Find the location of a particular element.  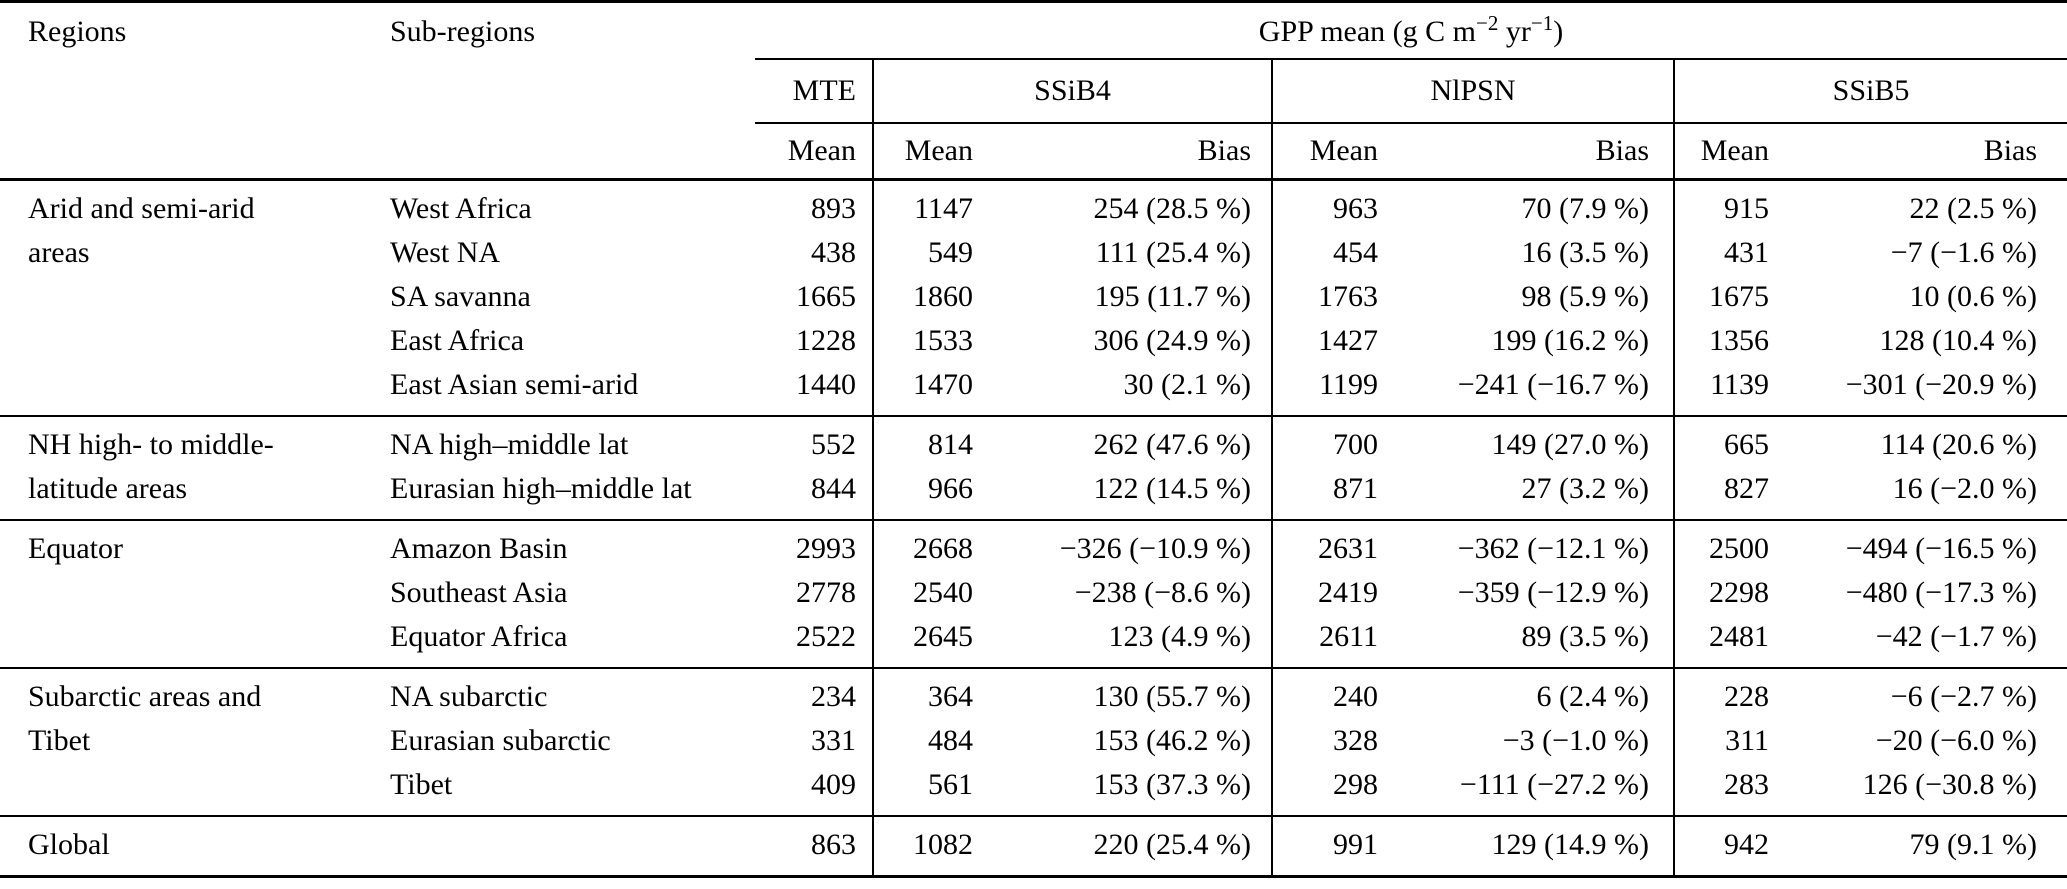

mte-mean-cell: 331 is located at coordinates (814, 741).